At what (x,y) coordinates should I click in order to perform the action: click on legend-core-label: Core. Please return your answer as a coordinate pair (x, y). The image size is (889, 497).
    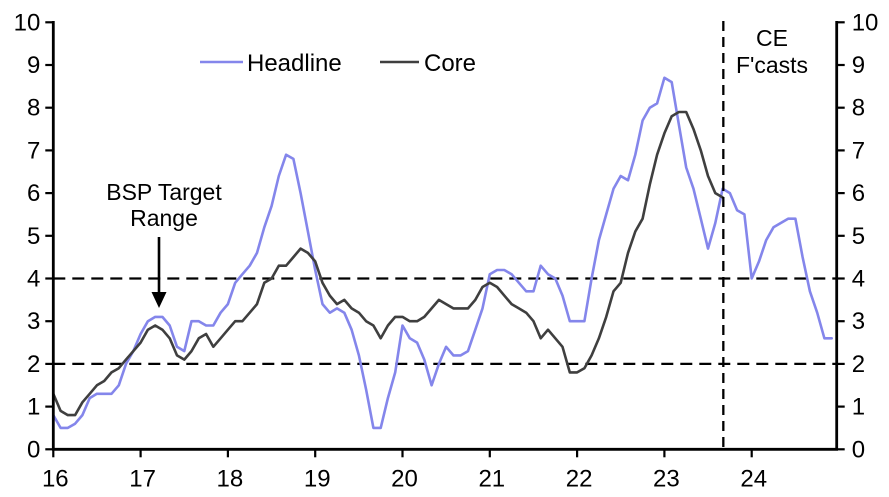
    Looking at the image, I should click on (450, 63).